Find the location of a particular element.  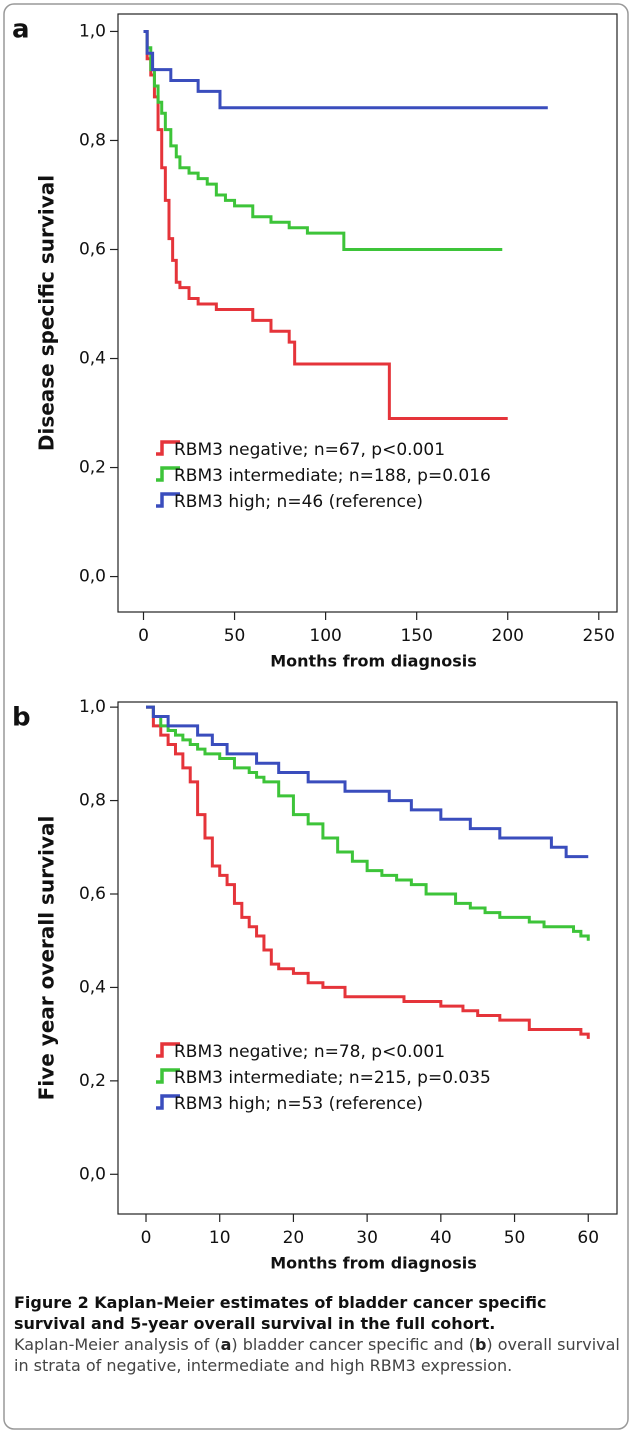

legend-label: RBM3 negative; n=78, p<0.001 is located at coordinates (309, 1052).